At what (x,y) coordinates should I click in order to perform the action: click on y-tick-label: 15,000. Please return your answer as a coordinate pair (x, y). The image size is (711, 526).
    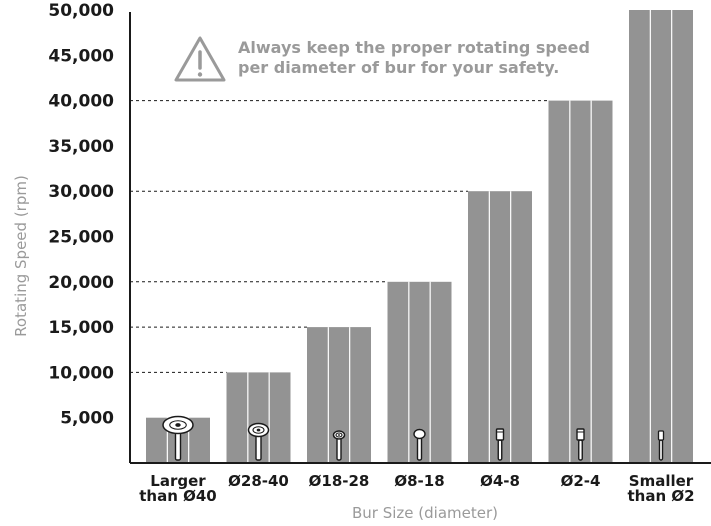
    Looking at the image, I should click on (81, 328).